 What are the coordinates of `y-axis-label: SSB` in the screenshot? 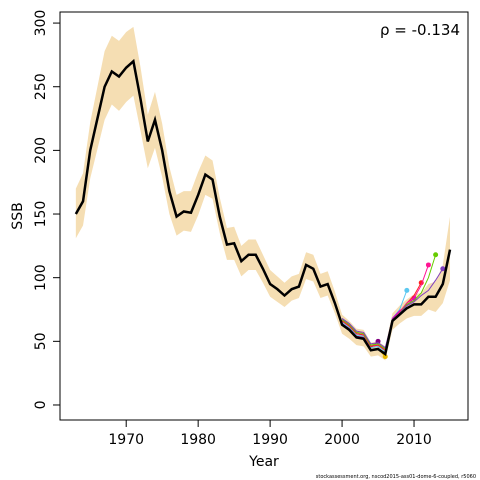 It's located at (18, 215).